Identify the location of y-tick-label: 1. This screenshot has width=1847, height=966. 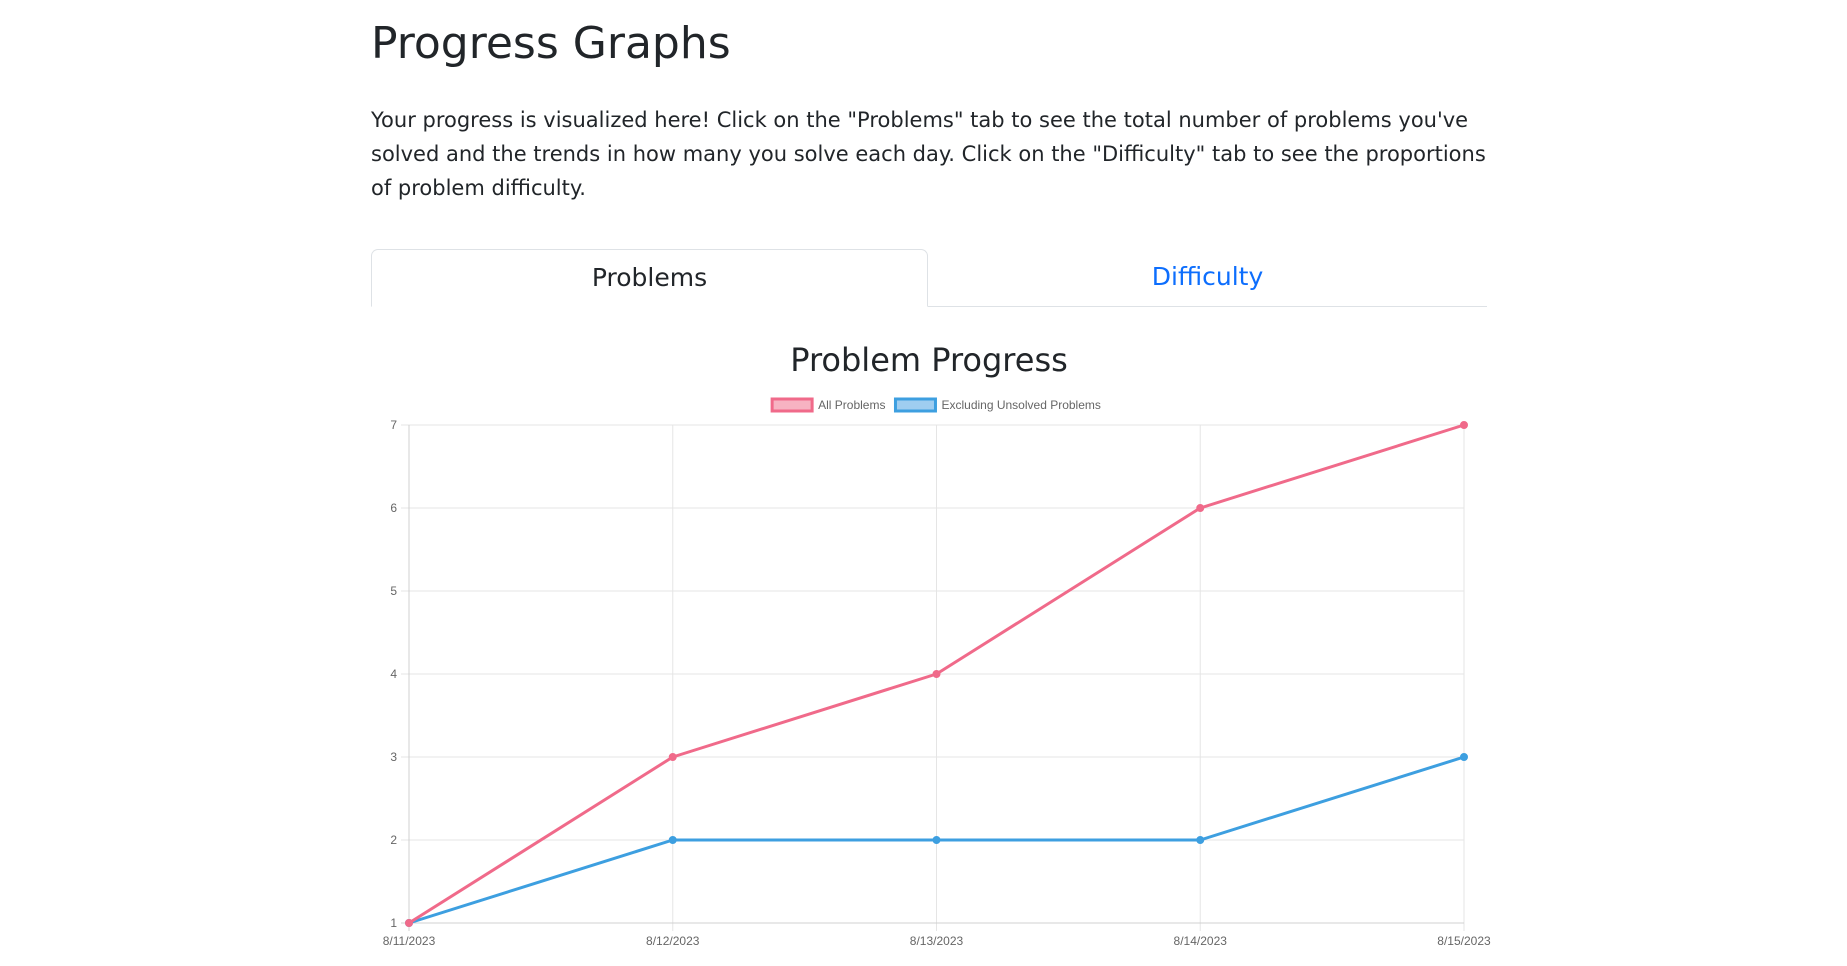
(393, 923).